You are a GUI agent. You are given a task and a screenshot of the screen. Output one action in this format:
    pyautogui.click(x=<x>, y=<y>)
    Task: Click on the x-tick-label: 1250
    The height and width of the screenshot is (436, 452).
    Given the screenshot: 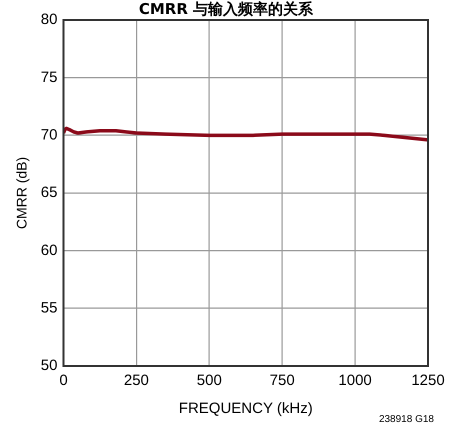 What is the action you would take?
    pyautogui.click(x=428, y=381)
    